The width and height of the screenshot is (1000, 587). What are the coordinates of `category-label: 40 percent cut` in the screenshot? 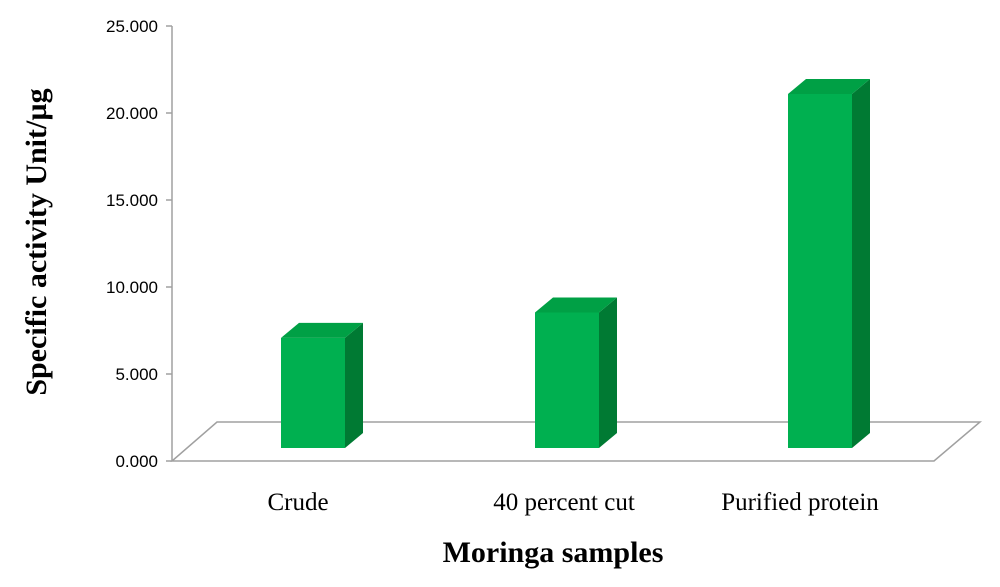 It's located at (564, 502).